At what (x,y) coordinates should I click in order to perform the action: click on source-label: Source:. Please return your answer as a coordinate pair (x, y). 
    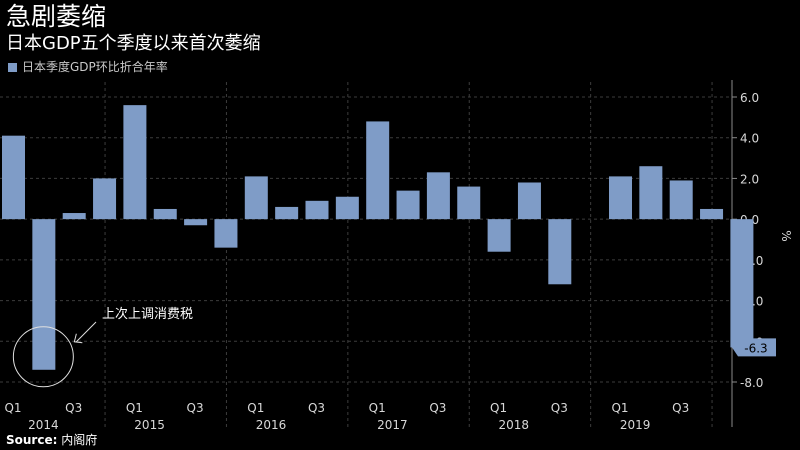
    Looking at the image, I should click on (32, 440).